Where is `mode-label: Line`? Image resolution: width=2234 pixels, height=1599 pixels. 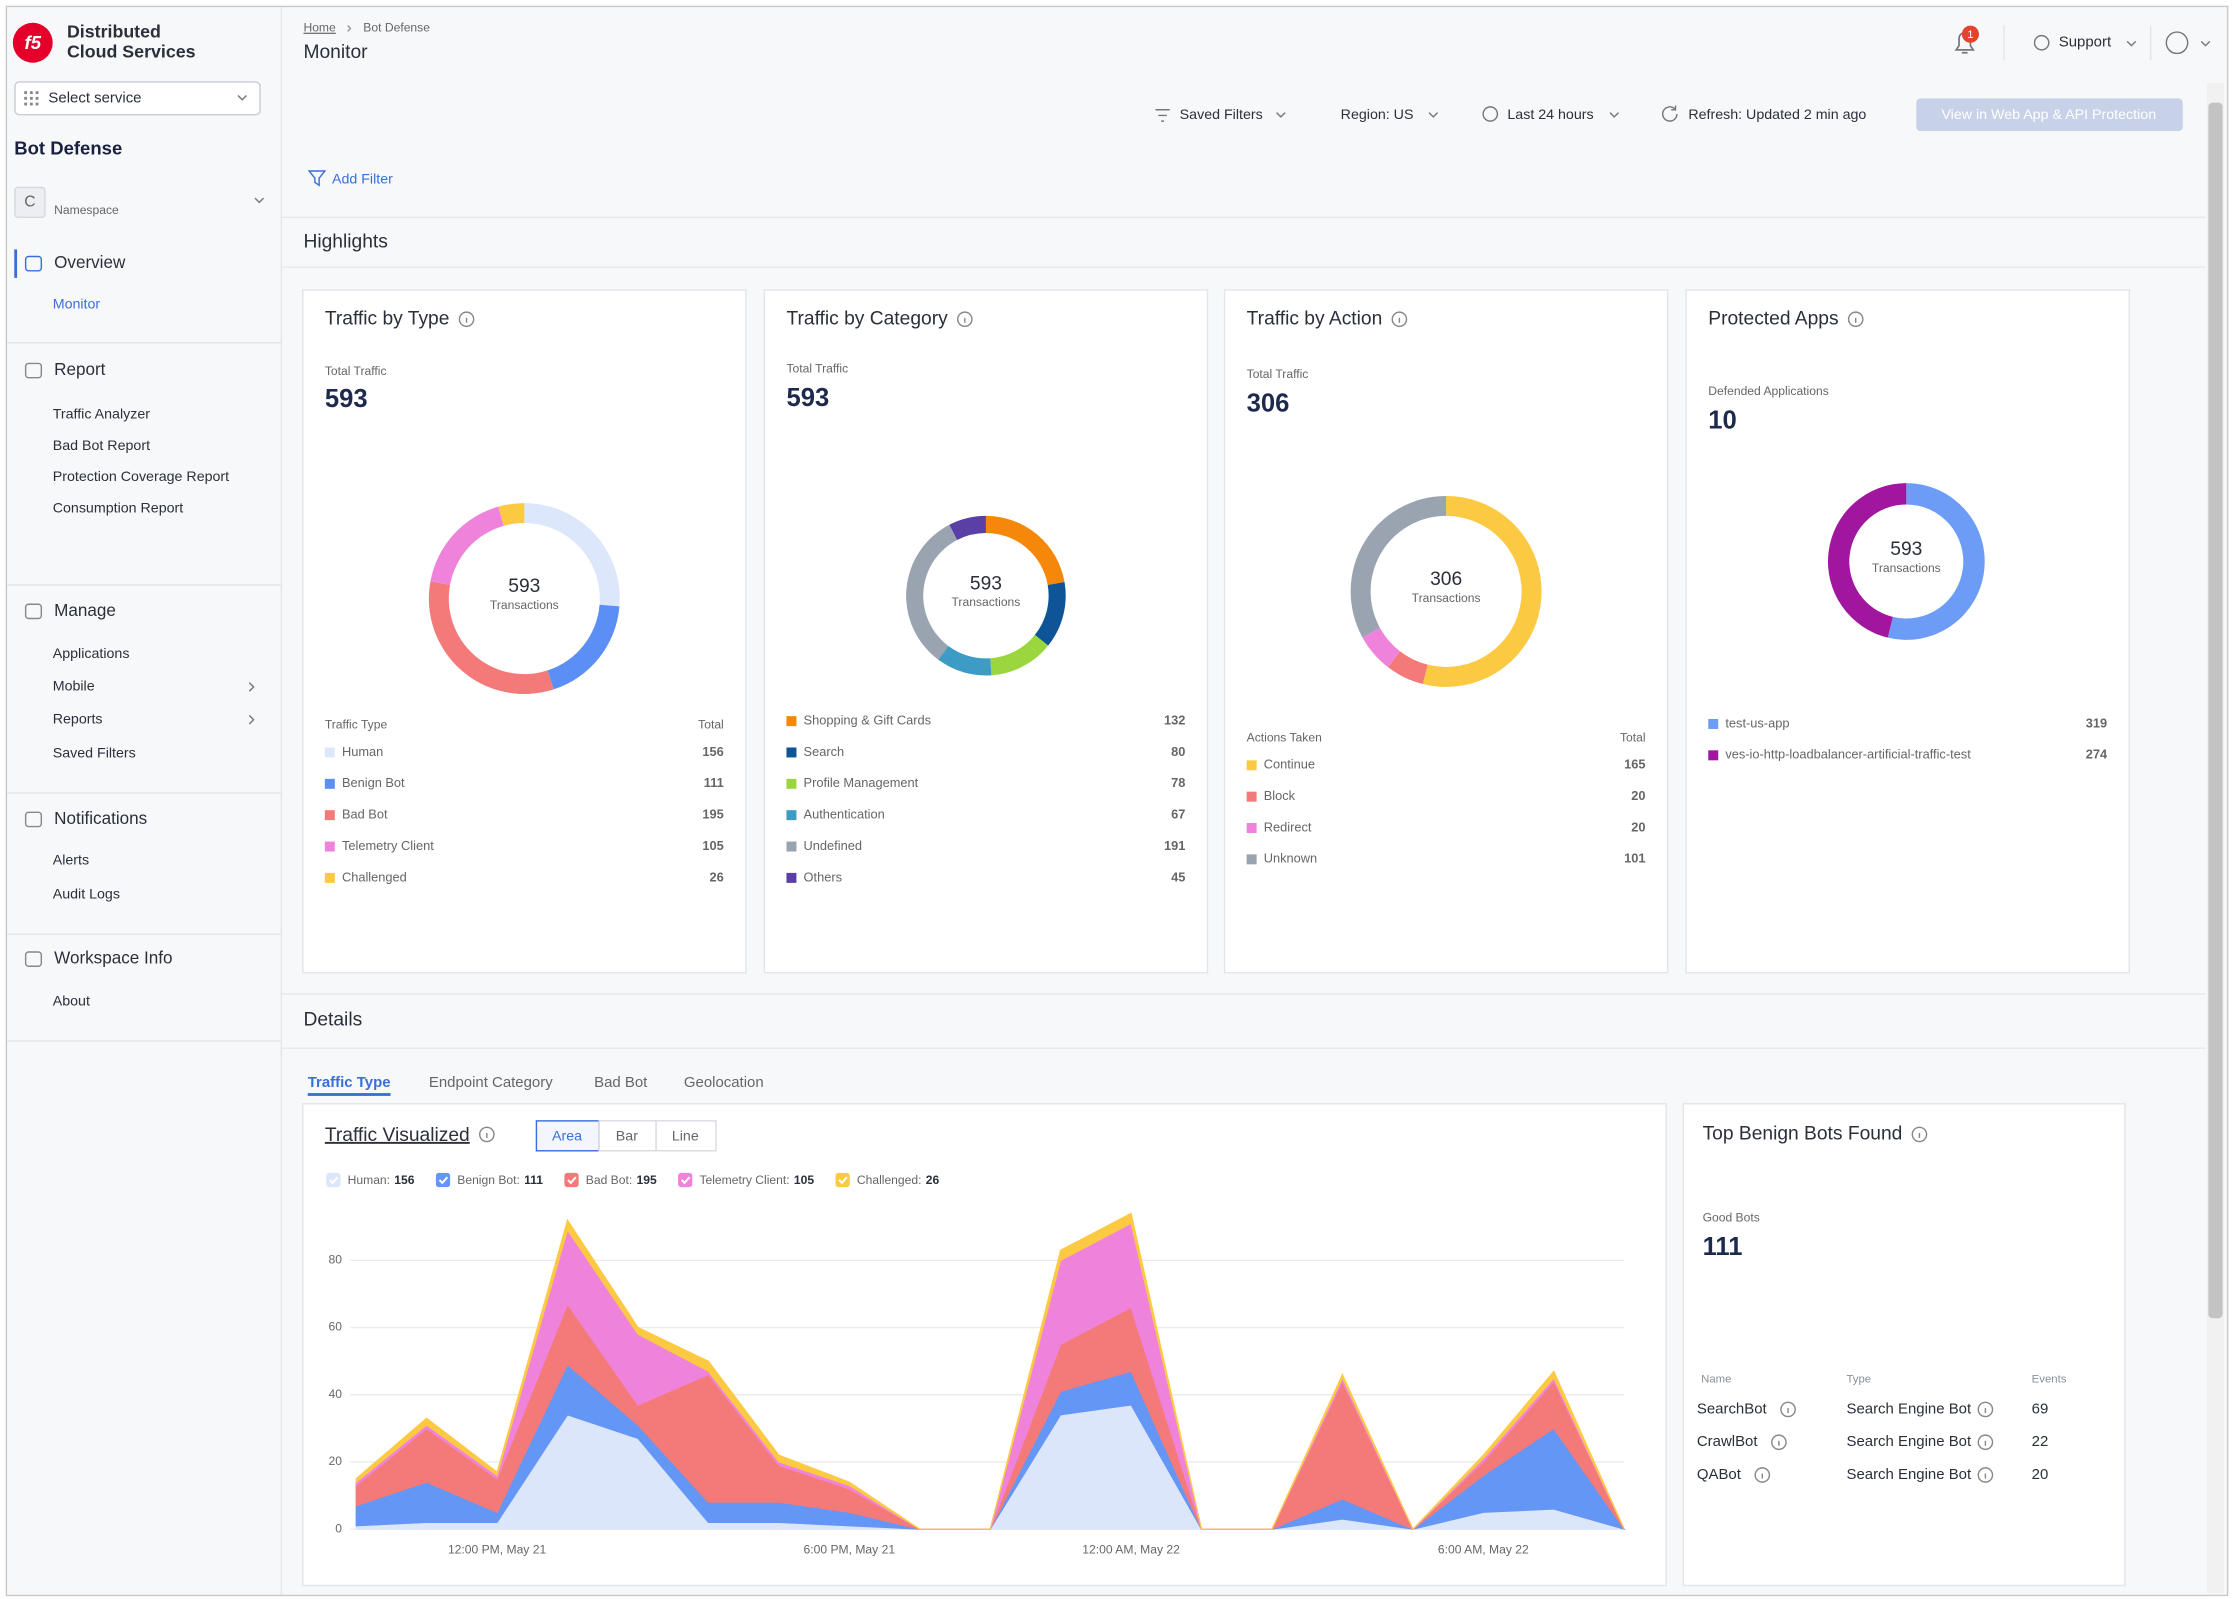 mode-label: Line is located at coordinates (685, 1136).